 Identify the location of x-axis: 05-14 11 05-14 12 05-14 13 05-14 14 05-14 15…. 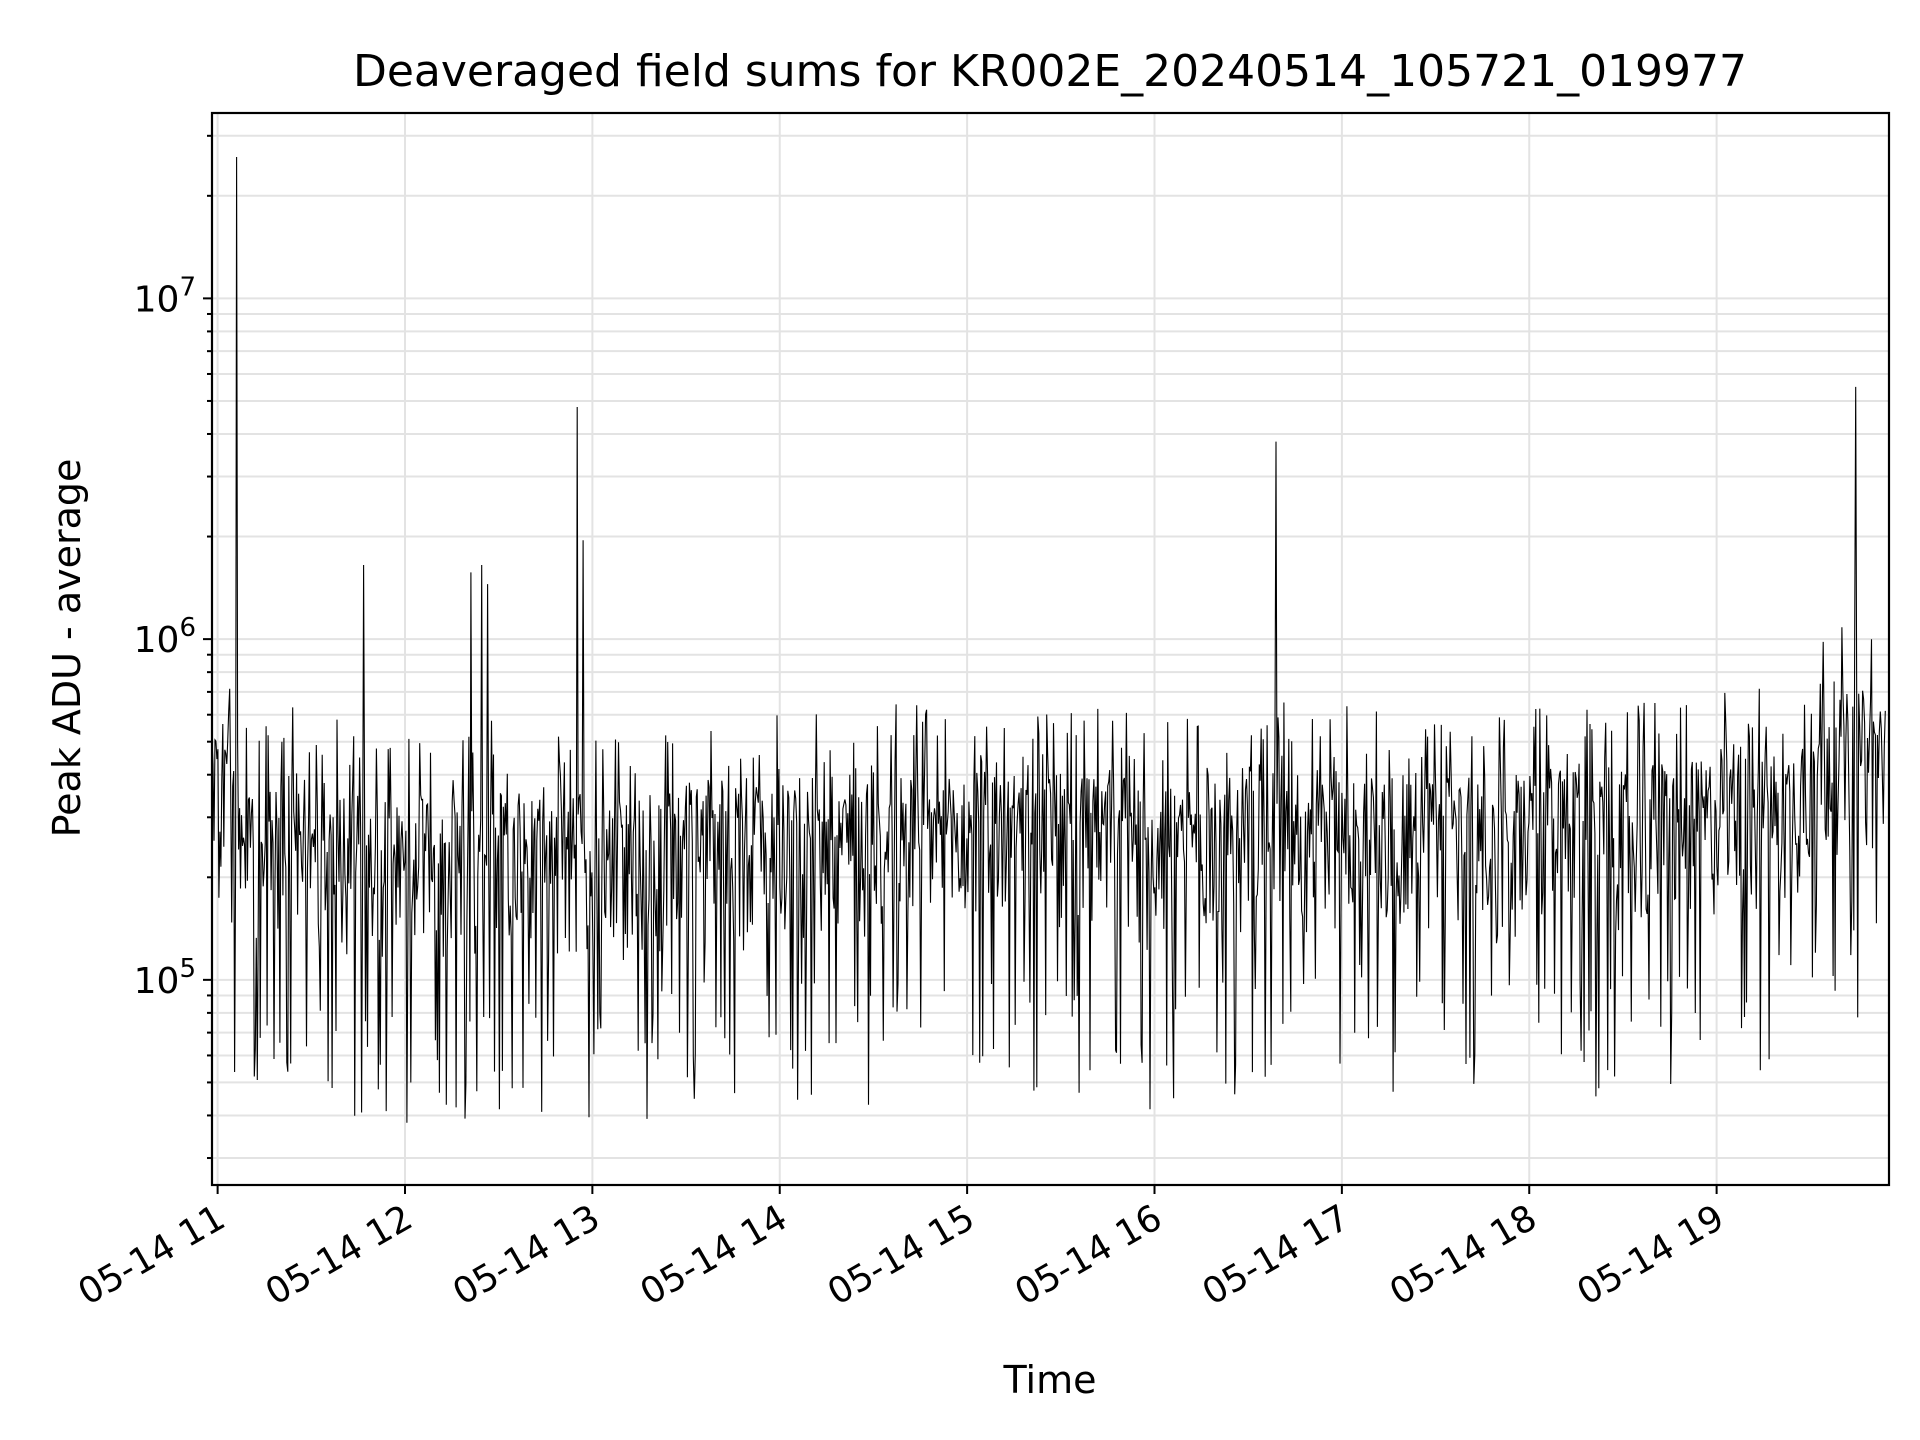
(901, 1249).